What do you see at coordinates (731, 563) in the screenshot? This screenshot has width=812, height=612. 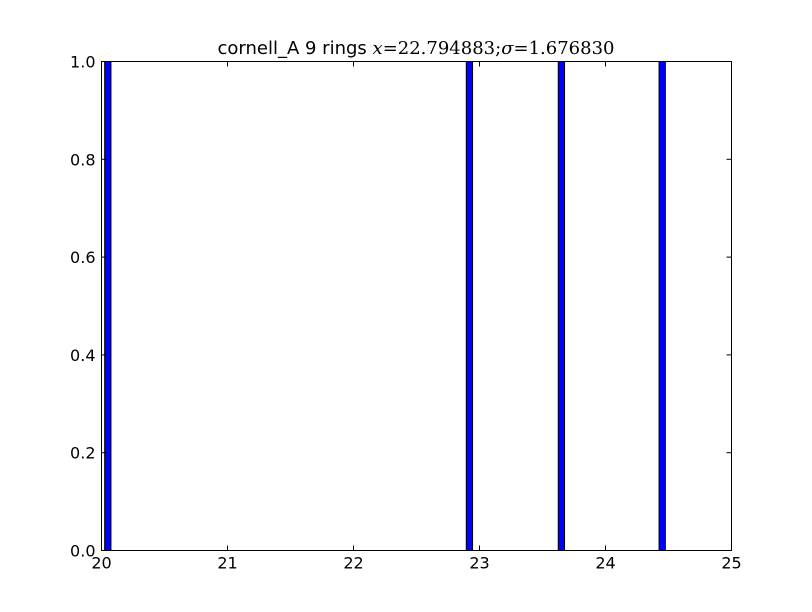 I see `x-tick-label-5: 25` at bounding box center [731, 563].